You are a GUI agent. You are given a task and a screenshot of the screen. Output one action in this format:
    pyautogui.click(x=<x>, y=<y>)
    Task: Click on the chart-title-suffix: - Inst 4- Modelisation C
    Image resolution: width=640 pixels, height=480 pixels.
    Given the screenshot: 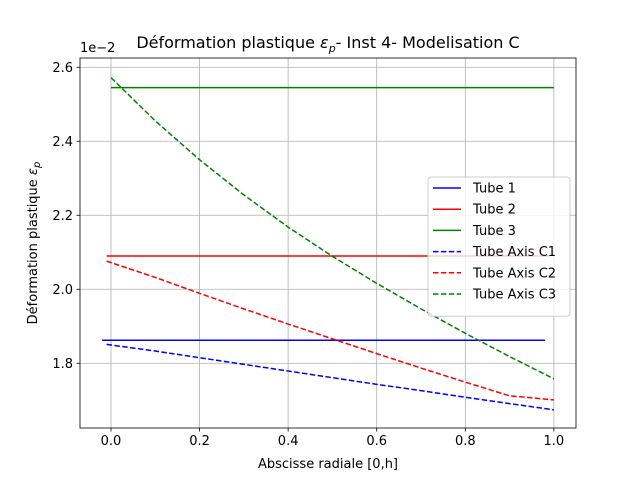 What is the action you would take?
    pyautogui.click(x=428, y=42)
    